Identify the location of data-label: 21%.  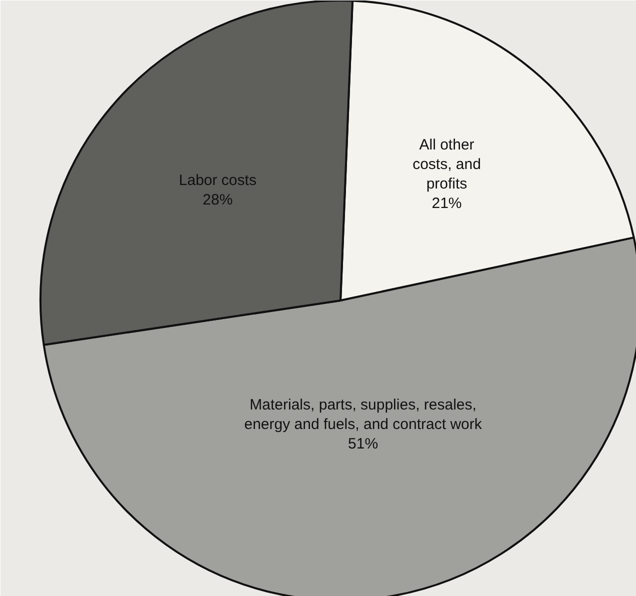
(447, 203).